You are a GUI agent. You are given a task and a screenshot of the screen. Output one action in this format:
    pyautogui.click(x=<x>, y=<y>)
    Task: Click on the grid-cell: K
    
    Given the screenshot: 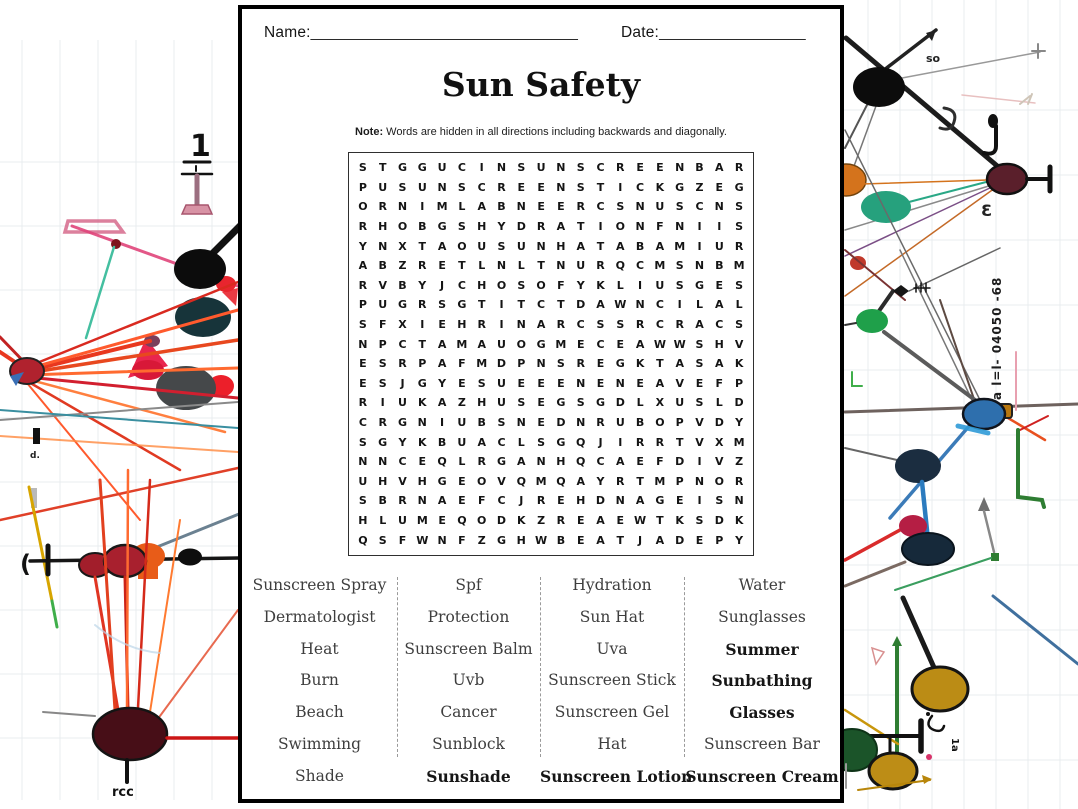 What is the action you would take?
    pyautogui.click(x=422, y=403)
    